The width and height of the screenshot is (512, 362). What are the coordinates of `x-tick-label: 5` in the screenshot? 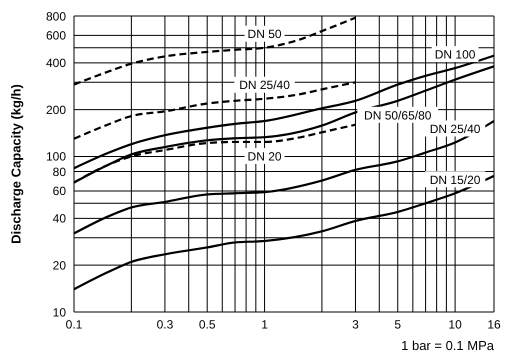 It's located at (398, 325).